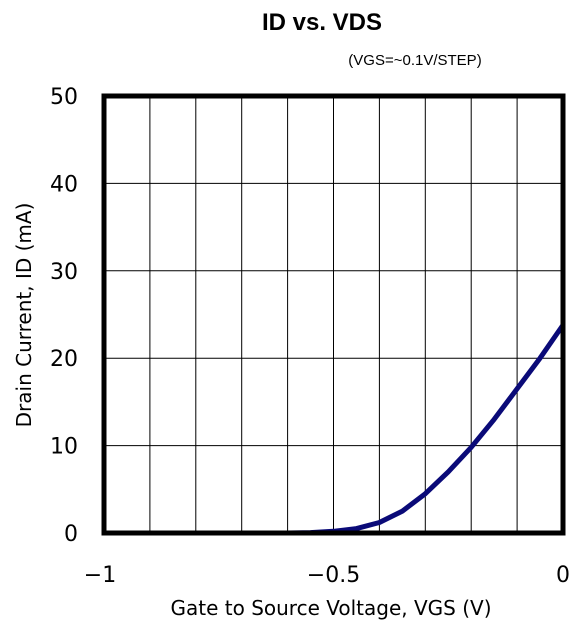 The width and height of the screenshot is (571, 623). I want to click on y-tick-label: 40, so click(64, 184).